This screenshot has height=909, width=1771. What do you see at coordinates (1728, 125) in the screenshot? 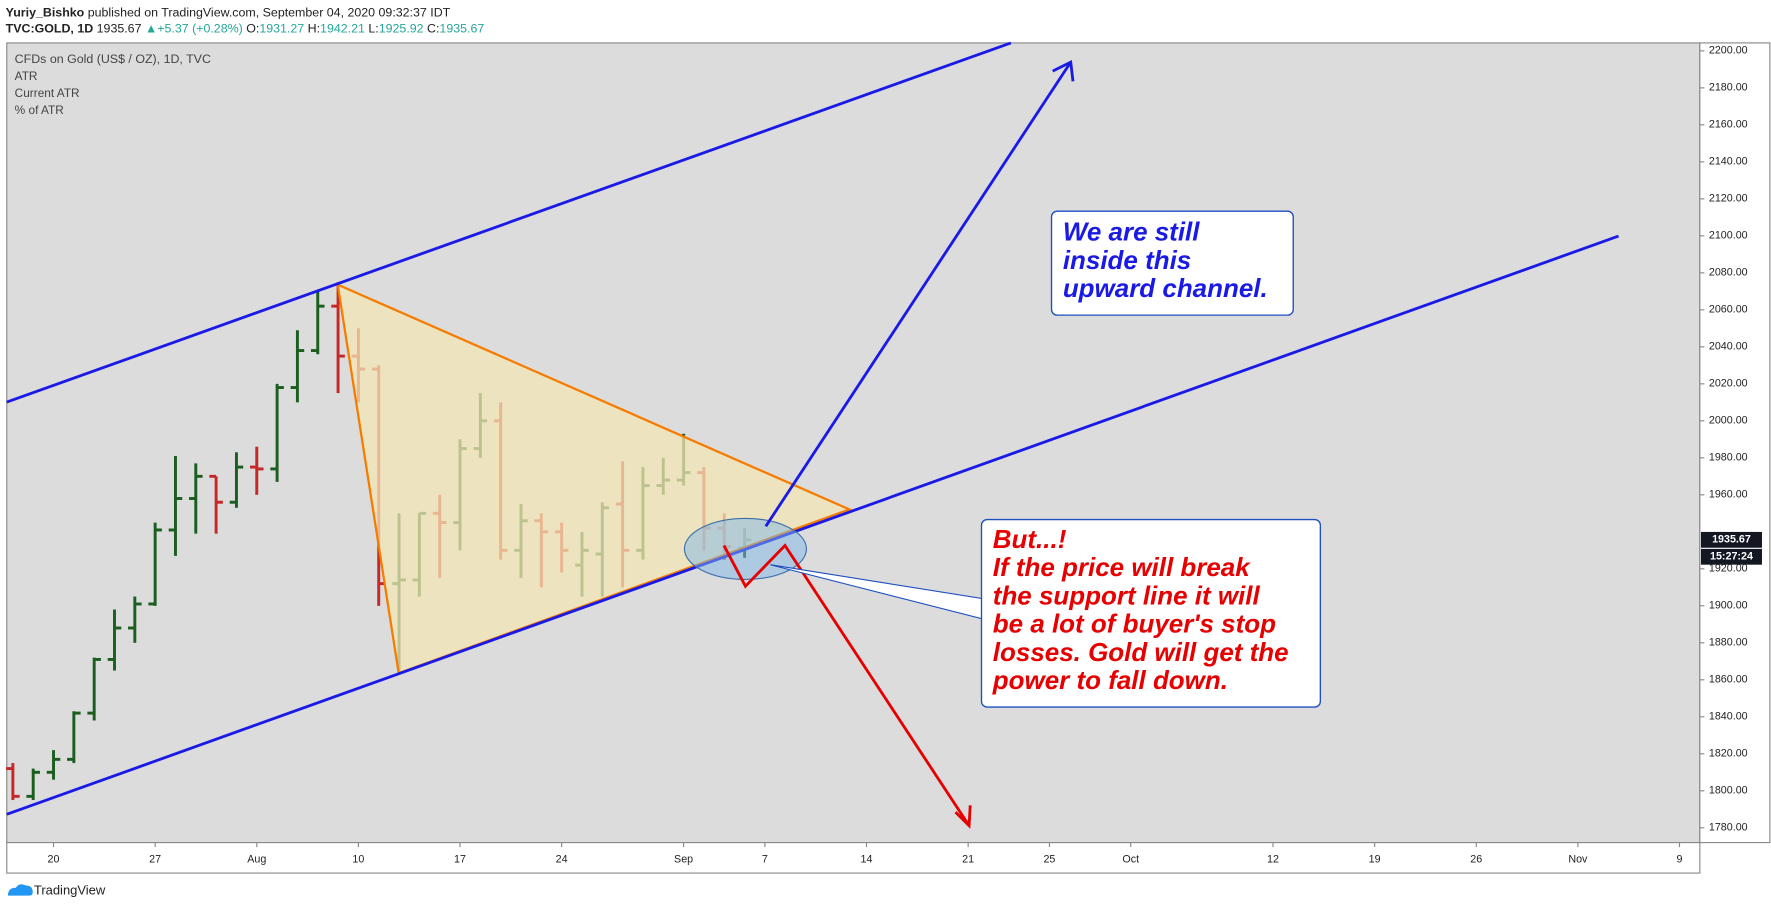
I see `y-tick-label: 2160.00` at bounding box center [1728, 125].